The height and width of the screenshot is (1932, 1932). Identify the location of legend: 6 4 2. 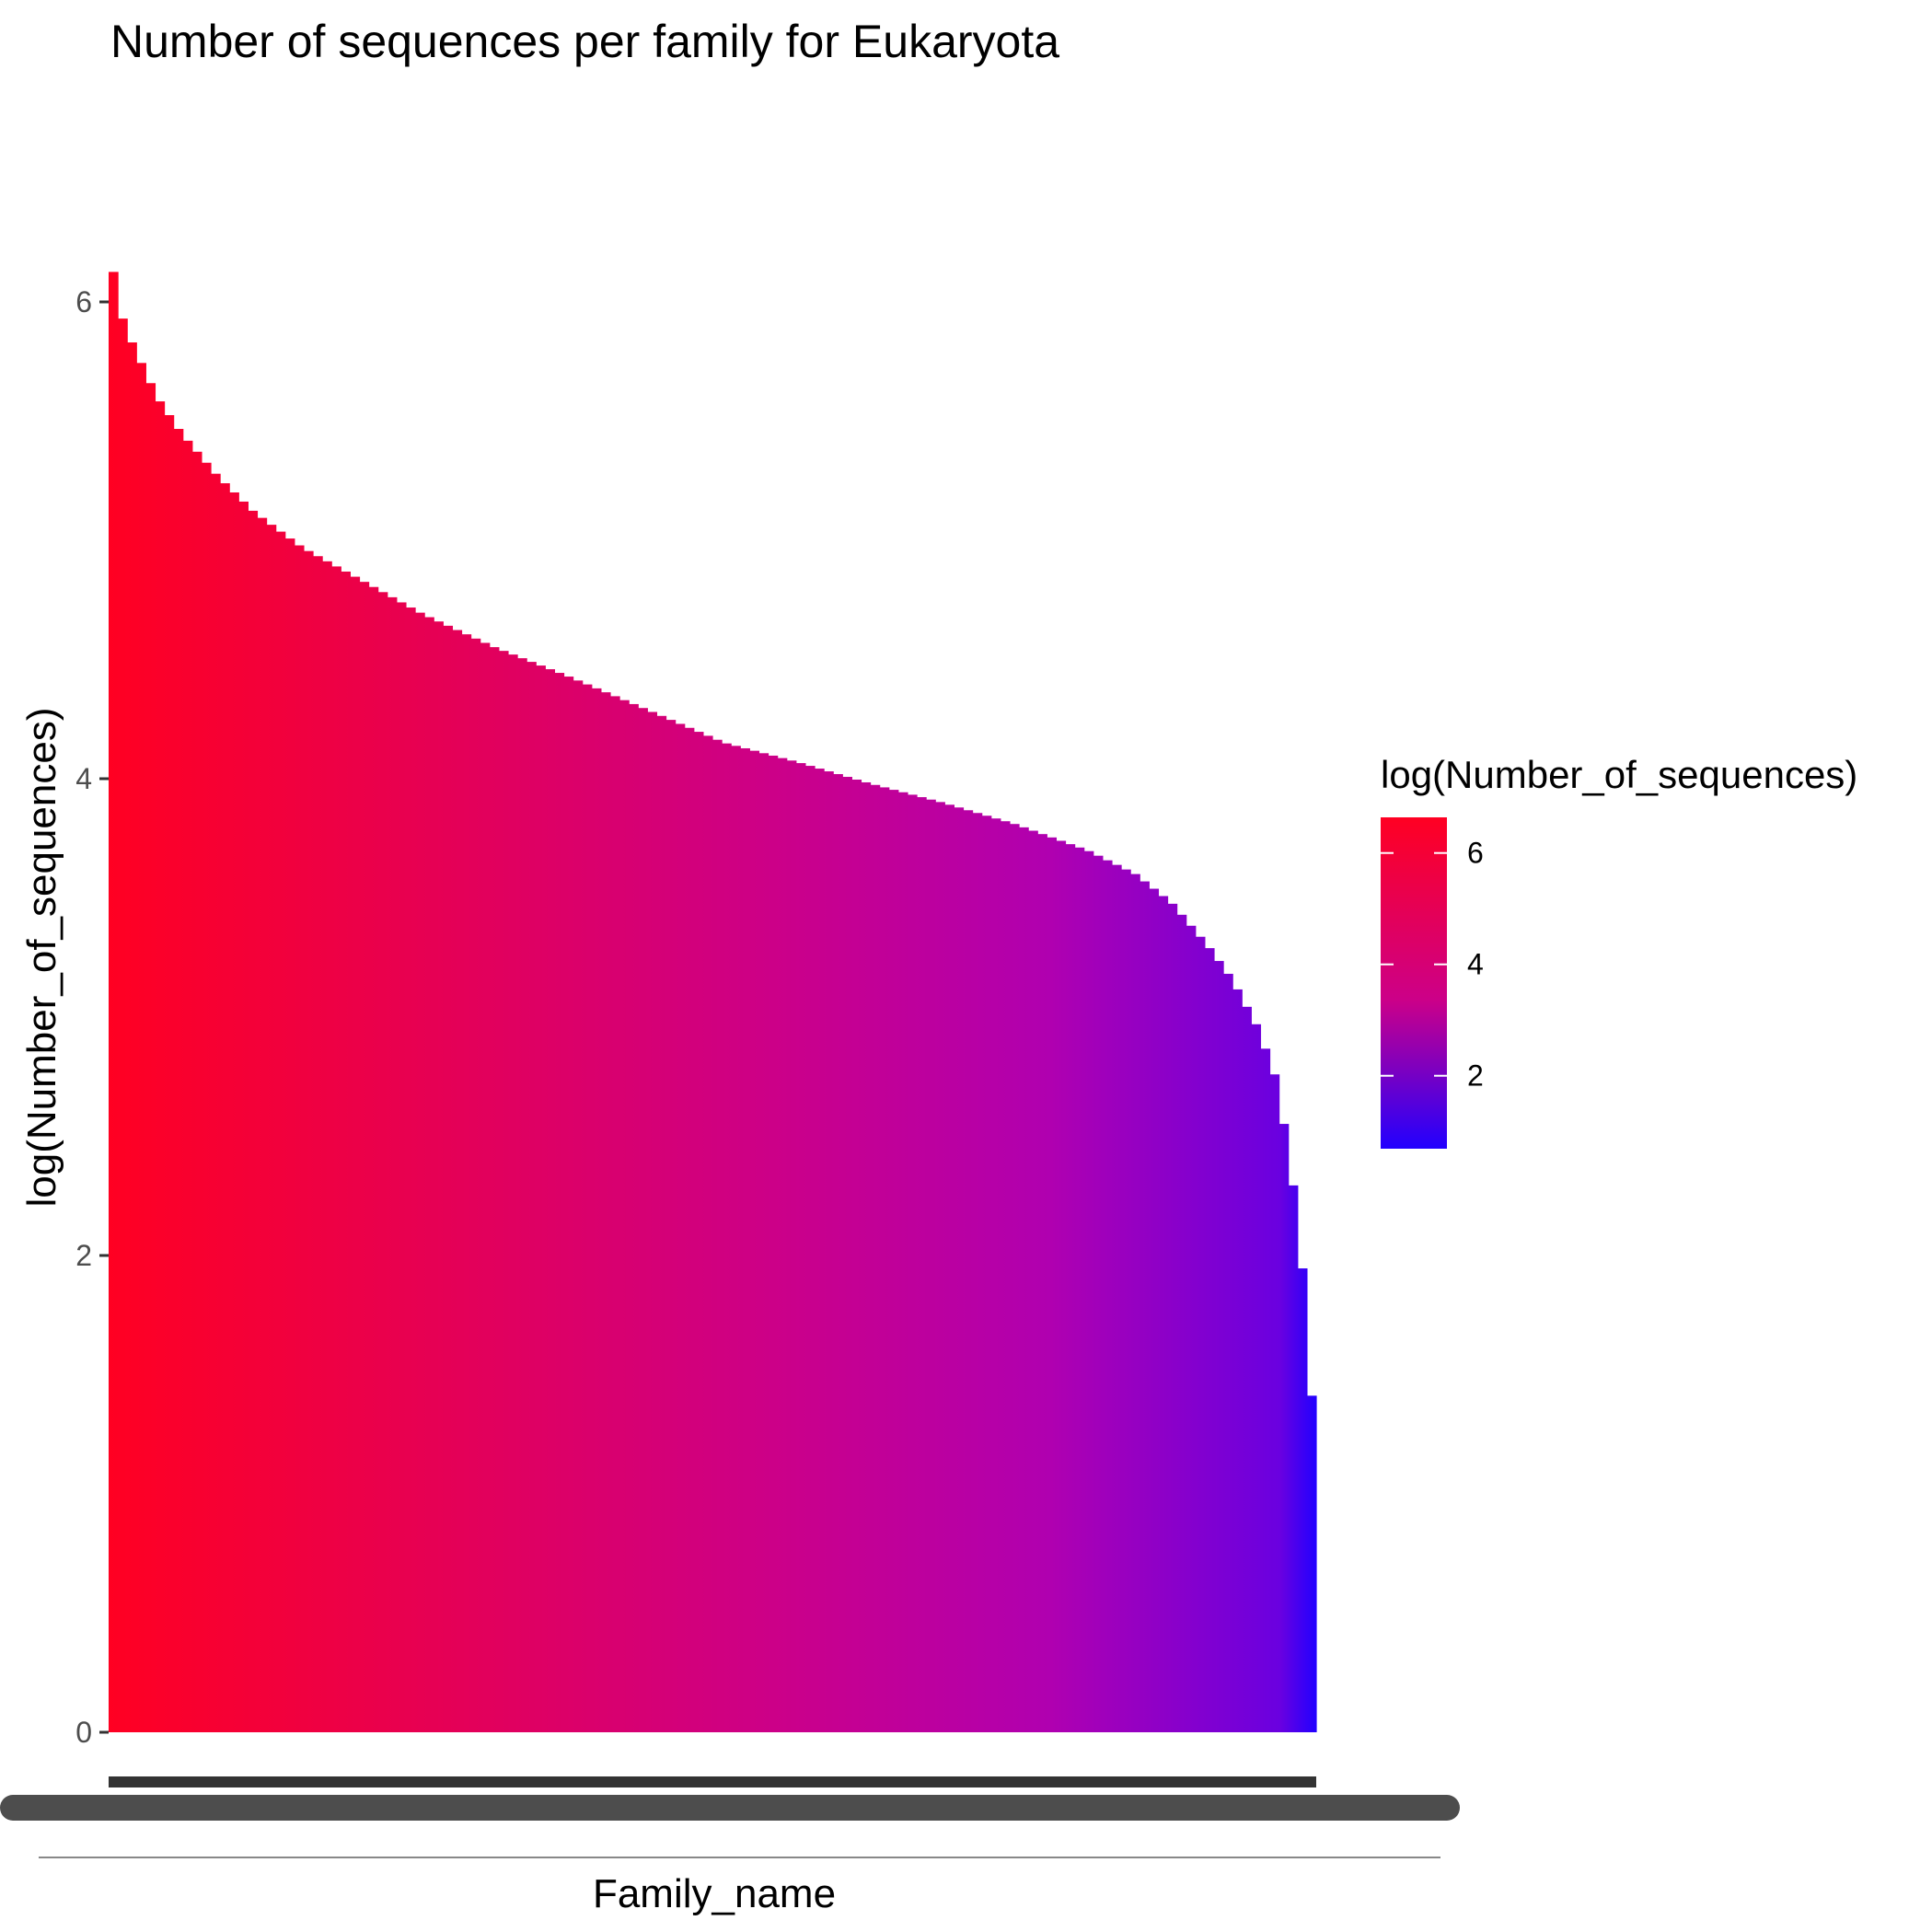
(1432, 965).